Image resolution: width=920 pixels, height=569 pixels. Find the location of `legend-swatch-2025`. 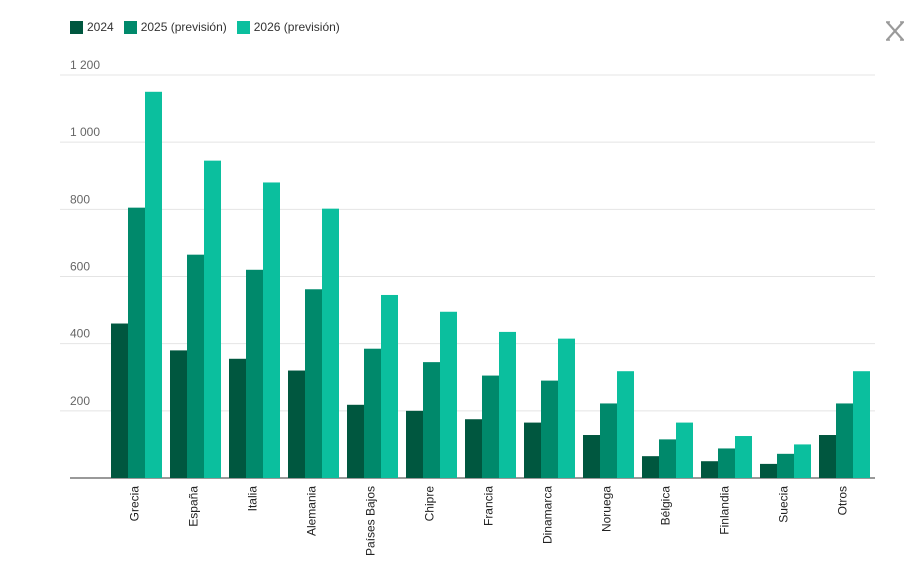

legend-swatch-2025 is located at coordinates (130, 27).